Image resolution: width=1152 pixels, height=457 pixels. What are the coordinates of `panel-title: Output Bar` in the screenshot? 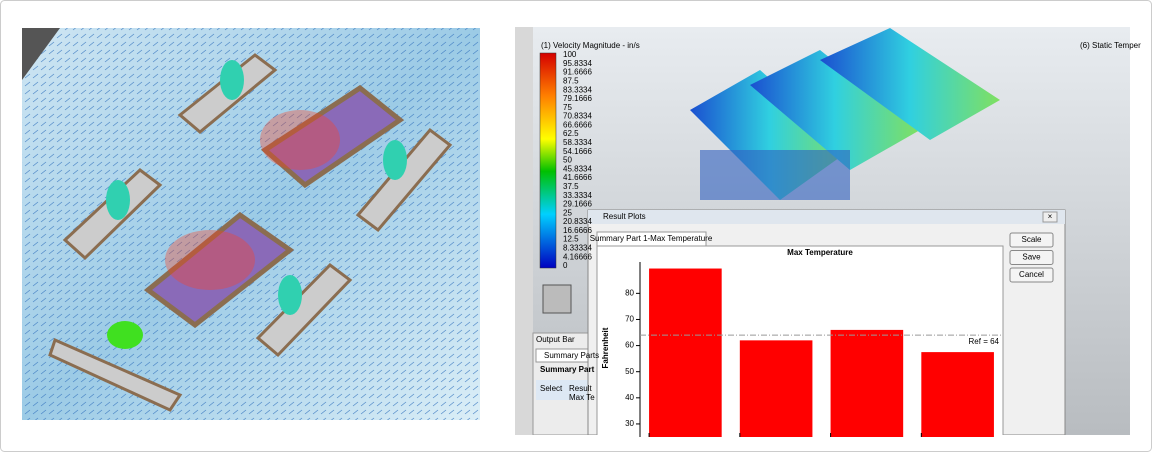 It's located at (555, 339).